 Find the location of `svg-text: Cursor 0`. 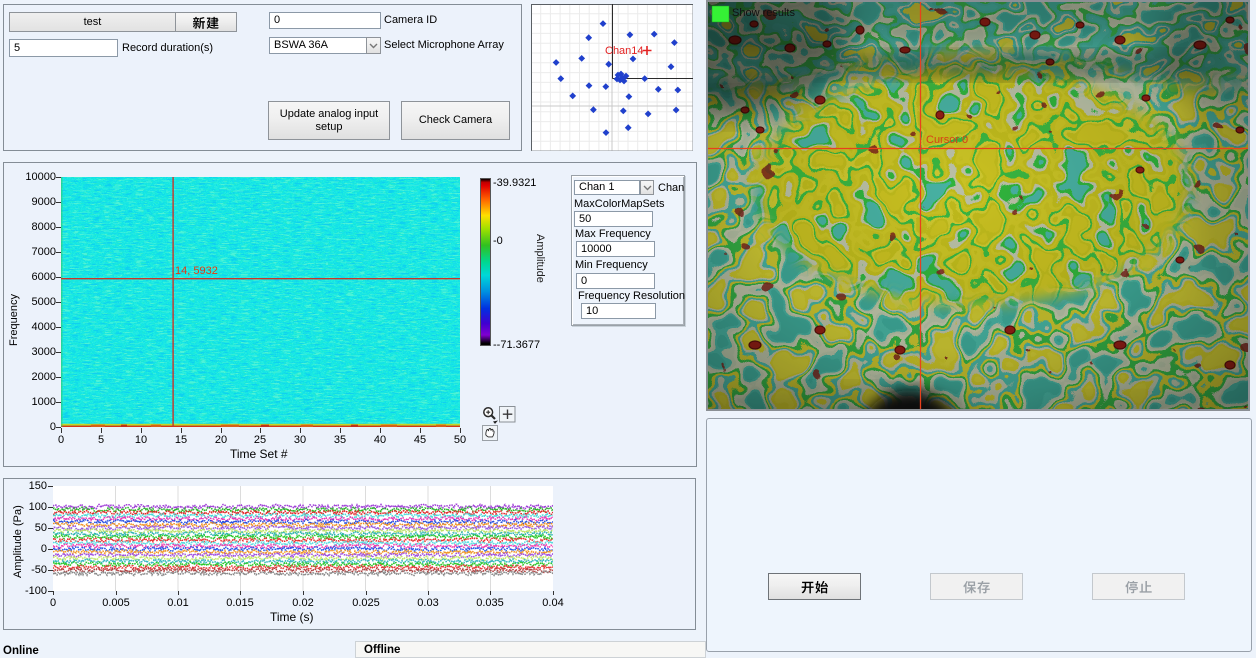

svg-text: Cursor 0 is located at coordinates (947, 140).